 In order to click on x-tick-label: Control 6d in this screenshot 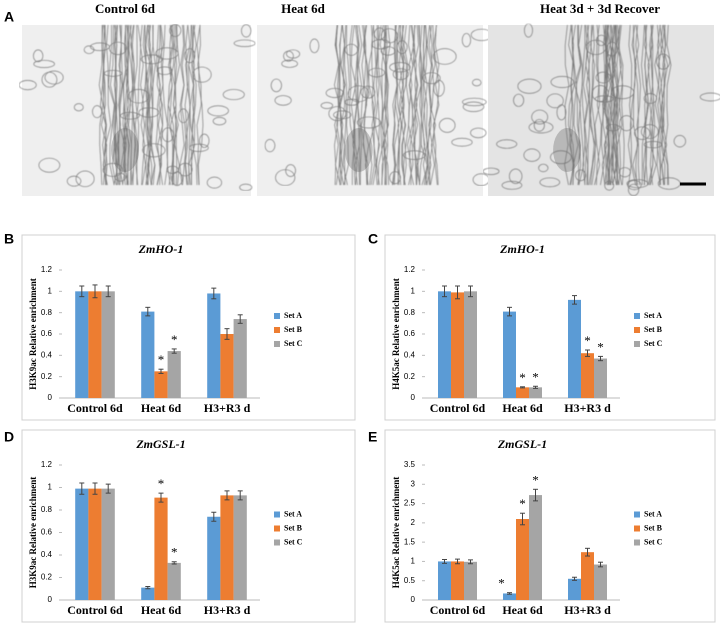, I will do `click(458, 610)`.